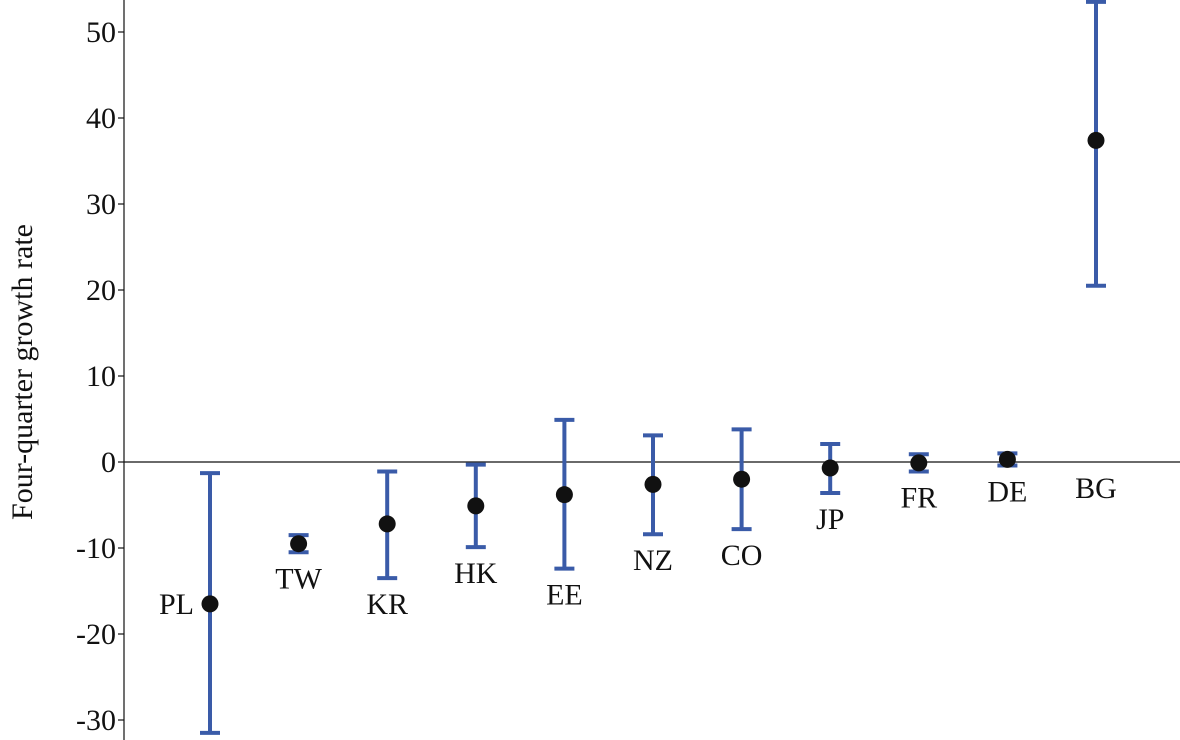 The width and height of the screenshot is (1180, 740). What do you see at coordinates (210, 604) in the screenshot?
I see `point-pl` at bounding box center [210, 604].